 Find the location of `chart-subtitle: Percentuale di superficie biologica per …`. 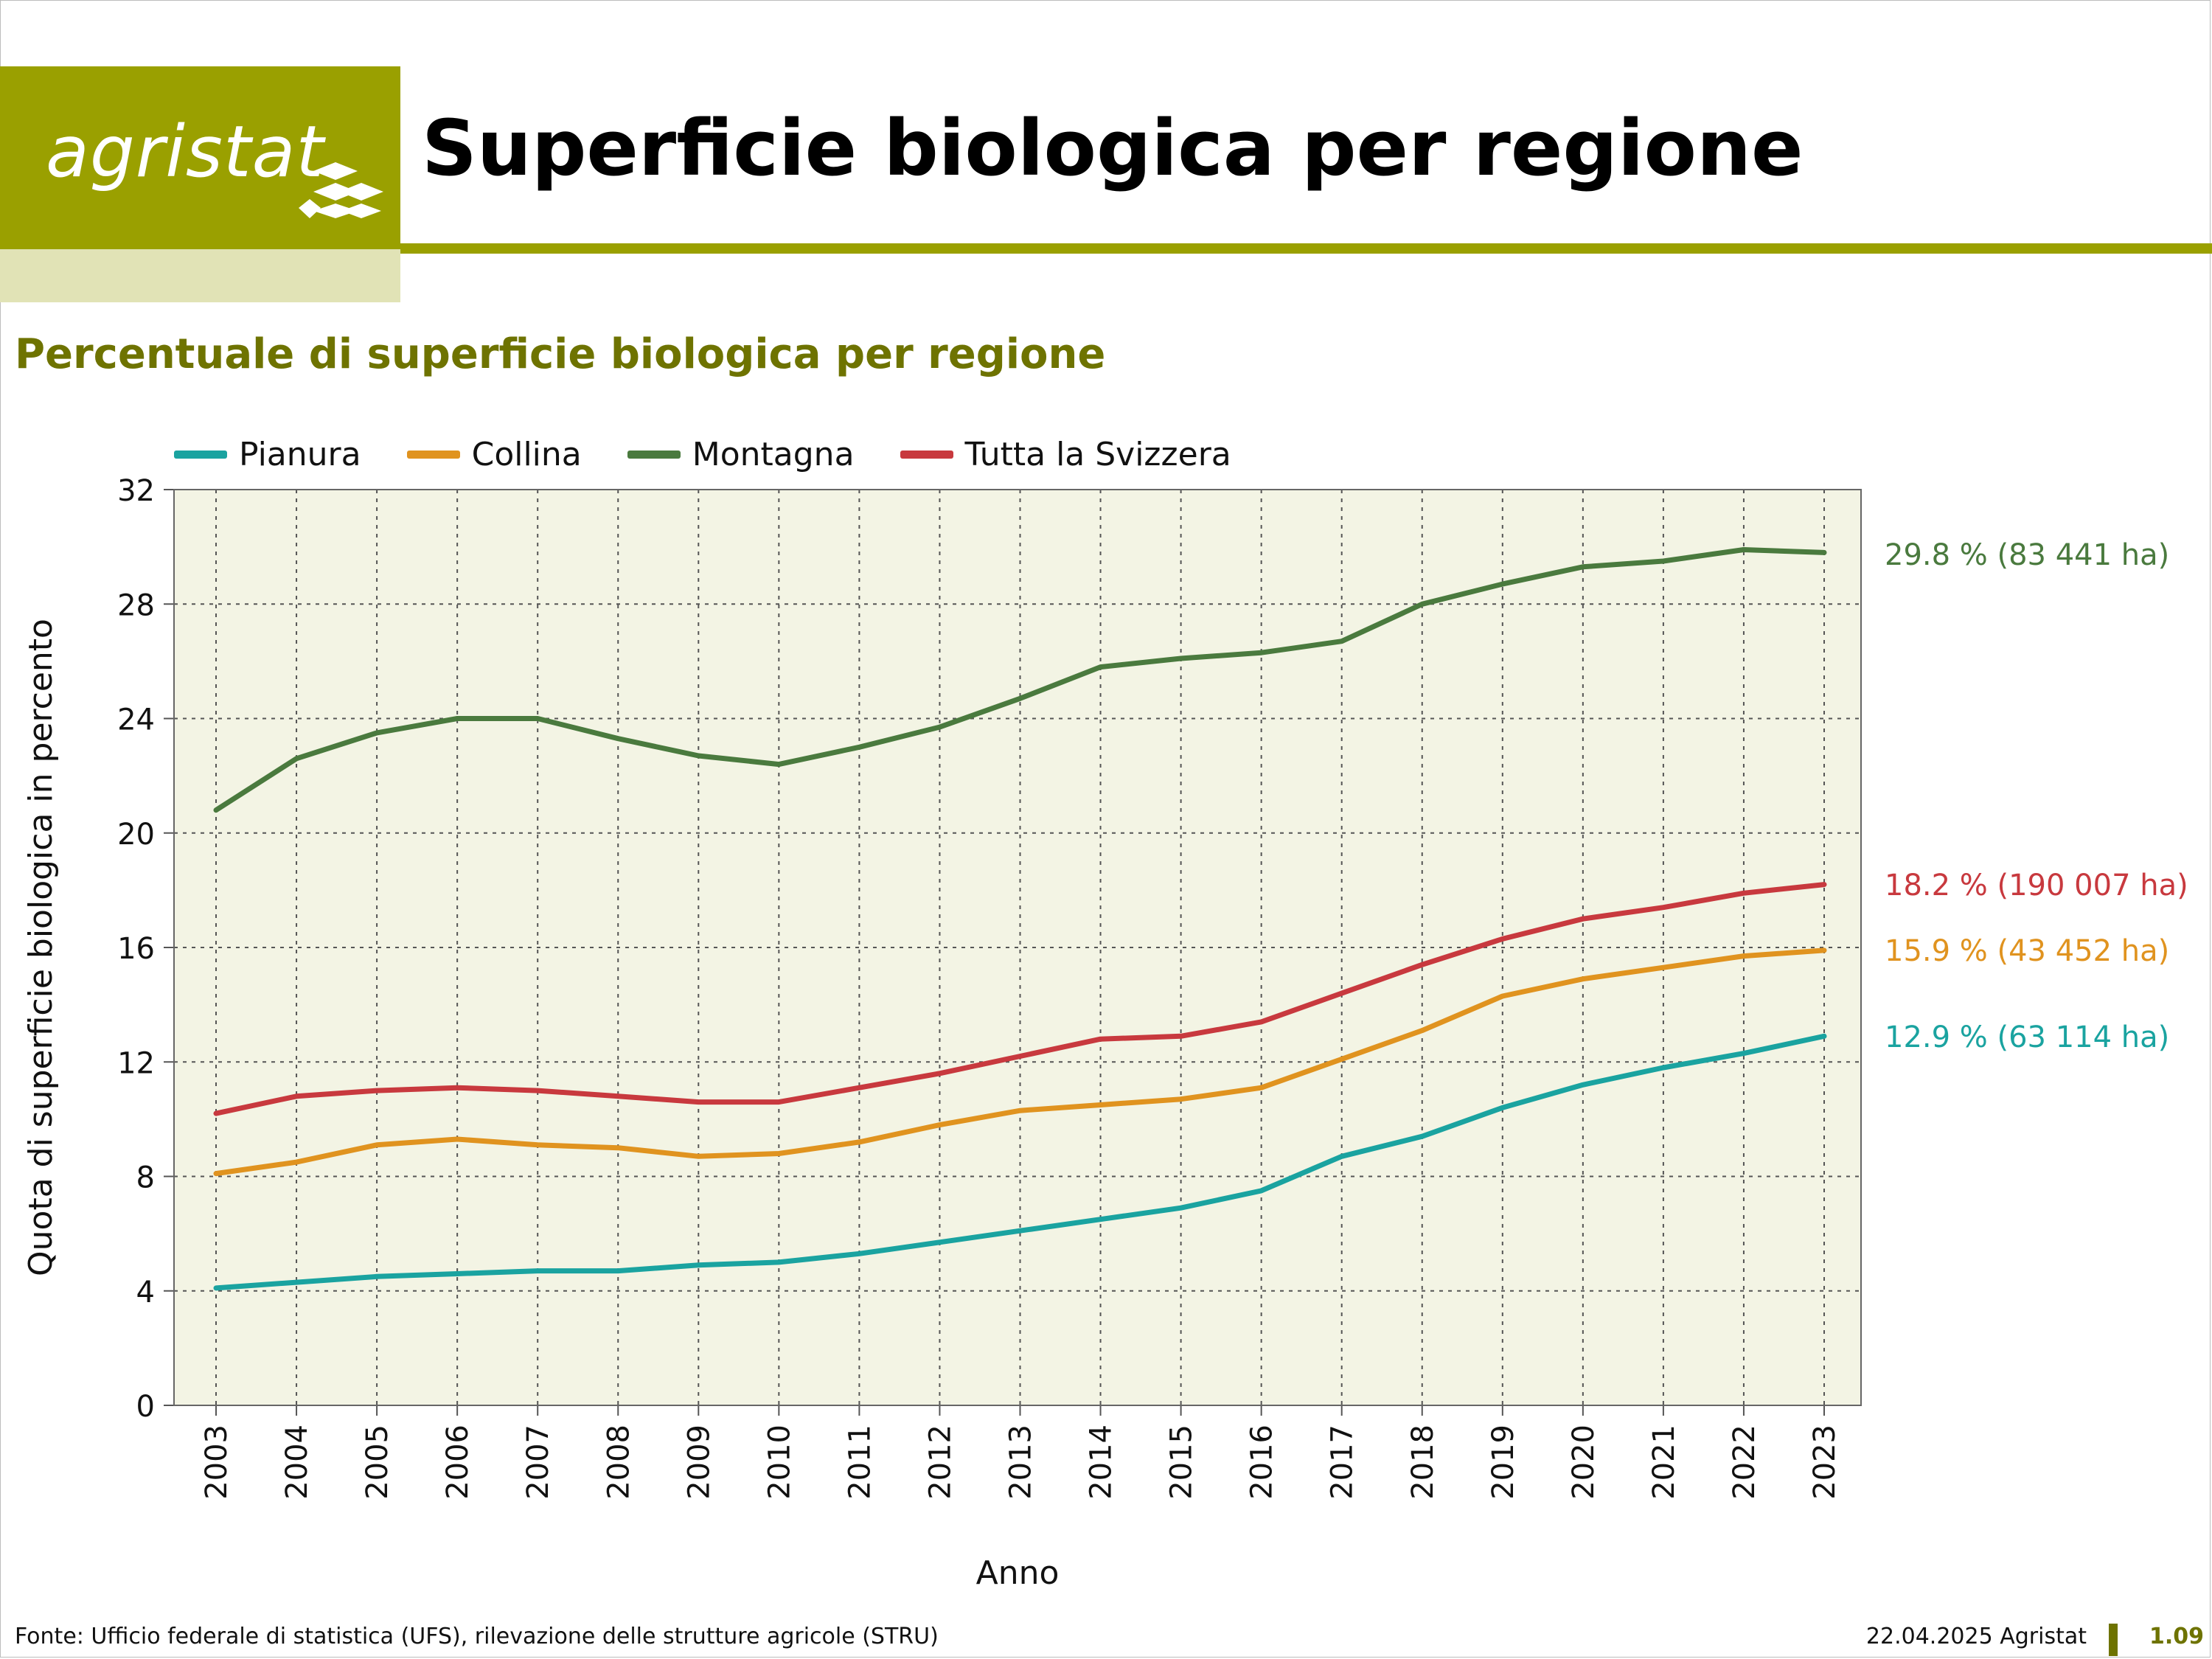

chart-subtitle: Percentuale di superficie biologica per … is located at coordinates (560, 354).